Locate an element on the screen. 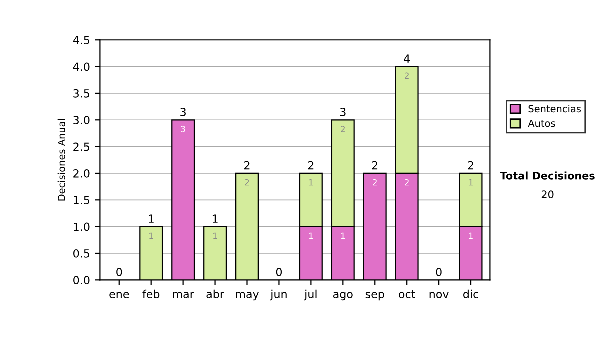 The image size is (600, 340). text: Total Decisiones is located at coordinates (547, 176).